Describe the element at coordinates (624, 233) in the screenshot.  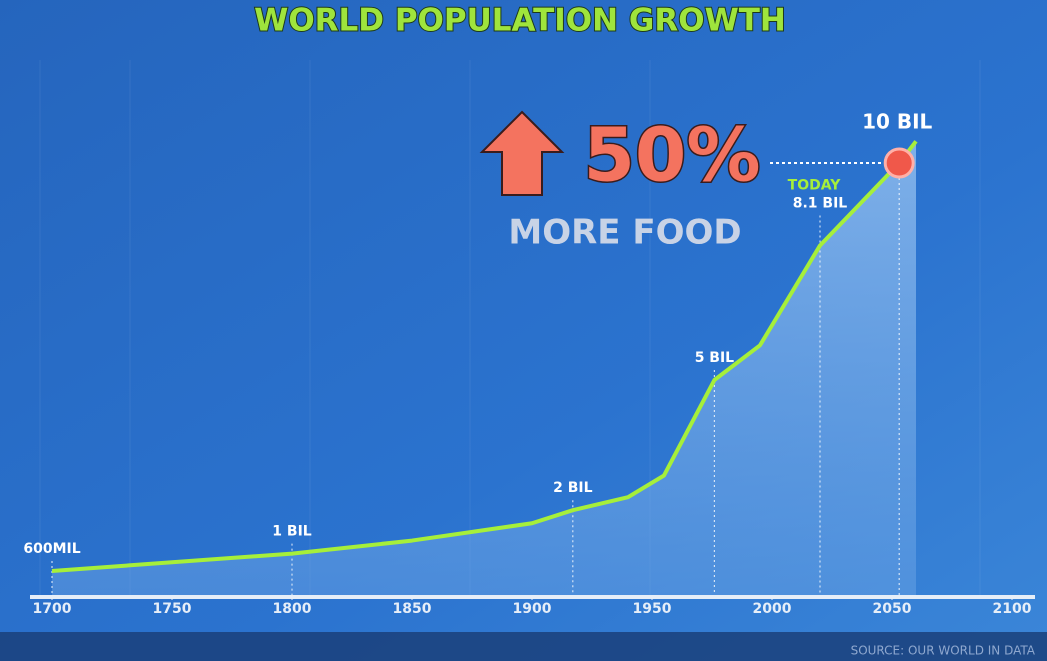
I see `callout-subtitle: MORE FOOD` at that location.